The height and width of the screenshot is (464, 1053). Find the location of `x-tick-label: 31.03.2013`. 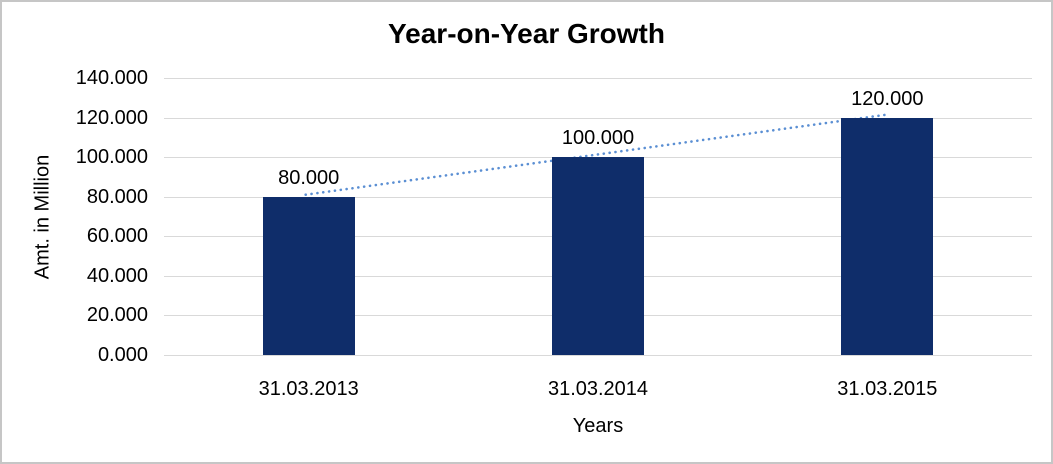

x-tick-label: 31.03.2013 is located at coordinates (308, 389).